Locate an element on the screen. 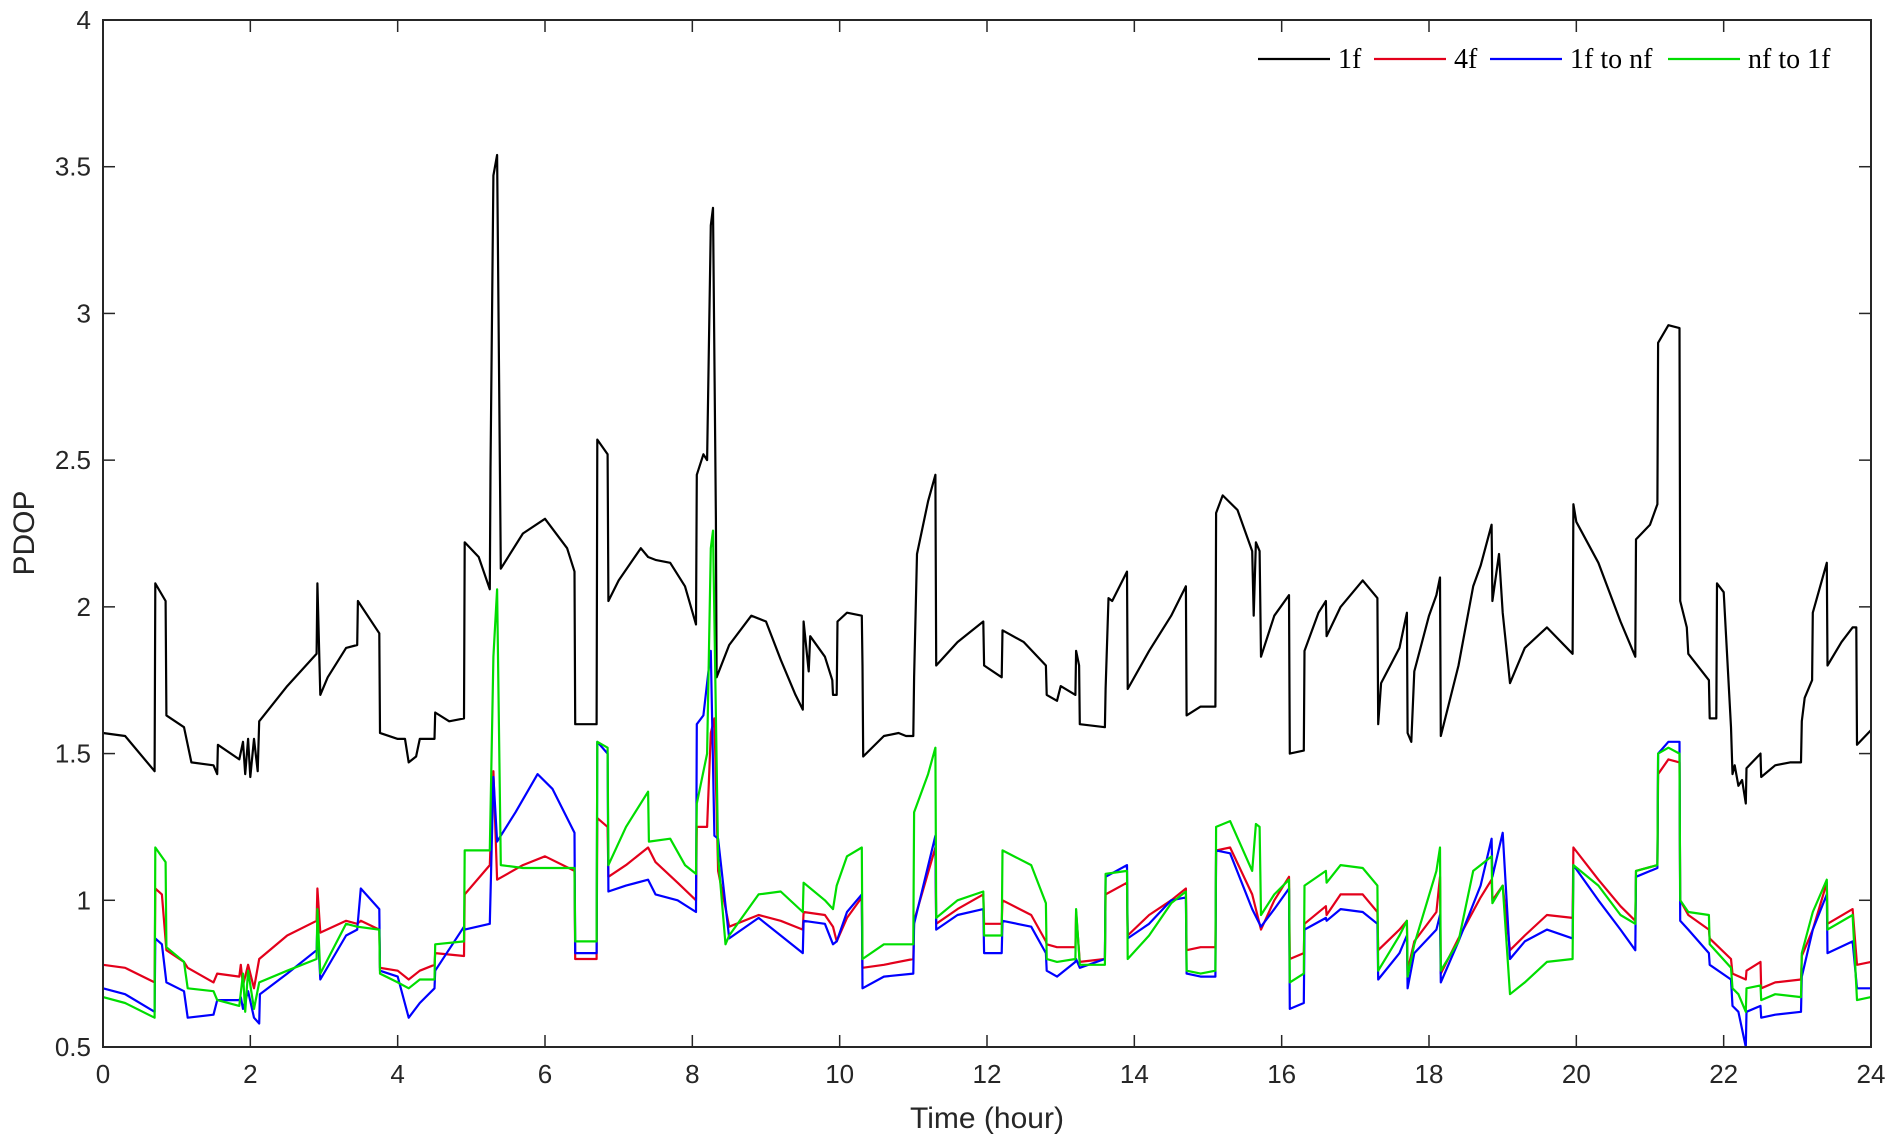 The width and height of the screenshot is (1889, 1138). y-axis-label: PDOP is located at coordinates (24, 532).